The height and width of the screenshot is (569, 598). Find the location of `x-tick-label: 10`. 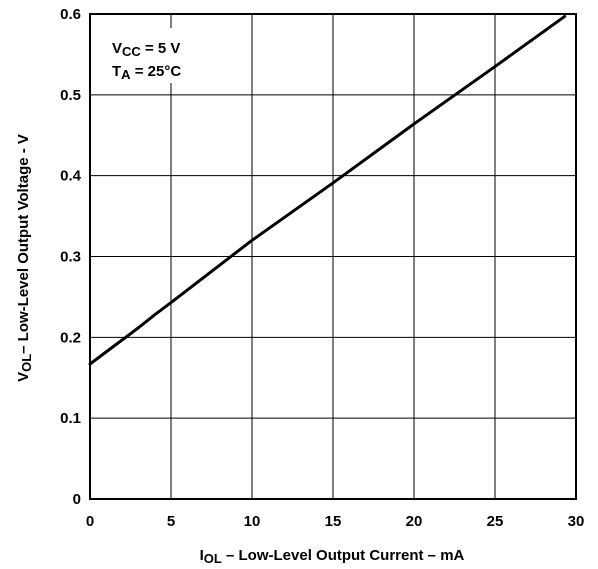

x-tick-label: 10 is located at coordinates (252, 521).